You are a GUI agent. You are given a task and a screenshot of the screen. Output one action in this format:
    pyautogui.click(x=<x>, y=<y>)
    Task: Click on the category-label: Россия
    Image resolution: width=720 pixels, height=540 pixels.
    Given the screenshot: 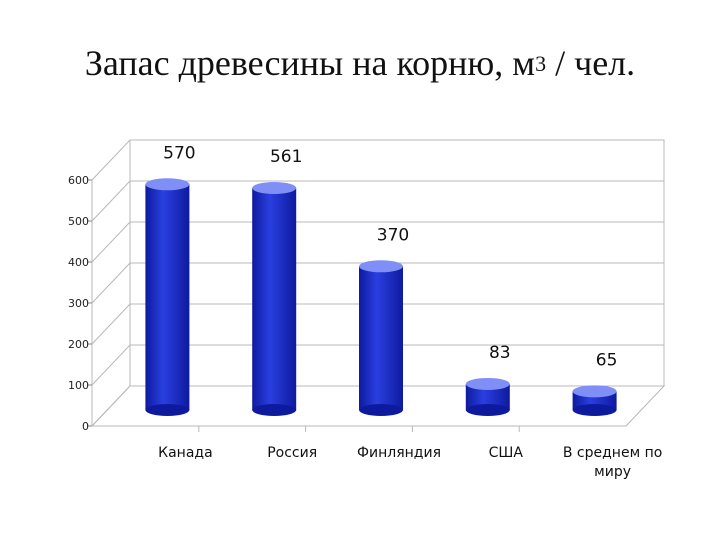 What is the action you would take?
    pyautogui.click(x=292, y=453)
    